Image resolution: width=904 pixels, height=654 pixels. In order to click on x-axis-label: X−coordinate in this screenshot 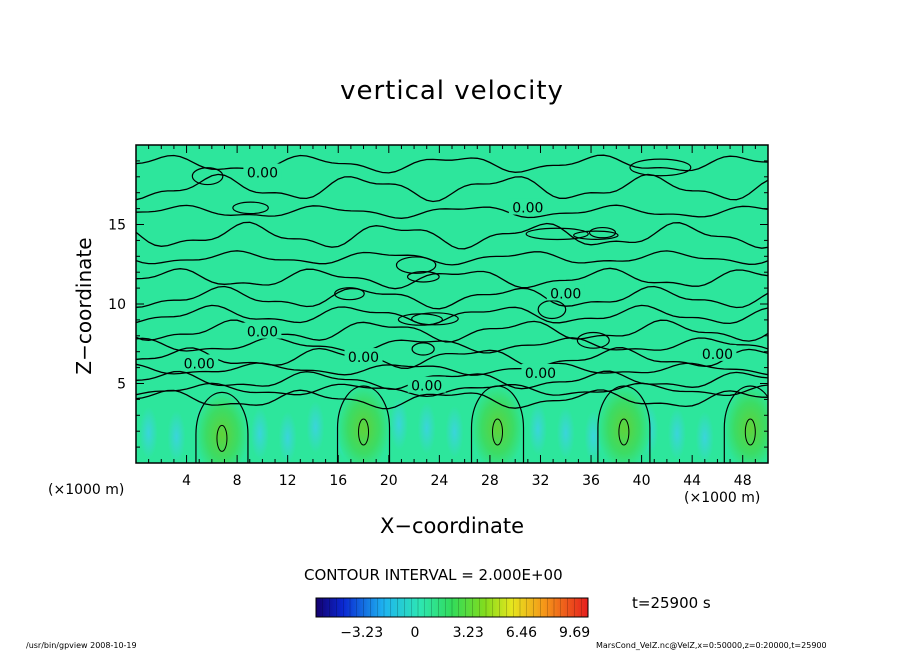, I will do `click(452, 526)`.